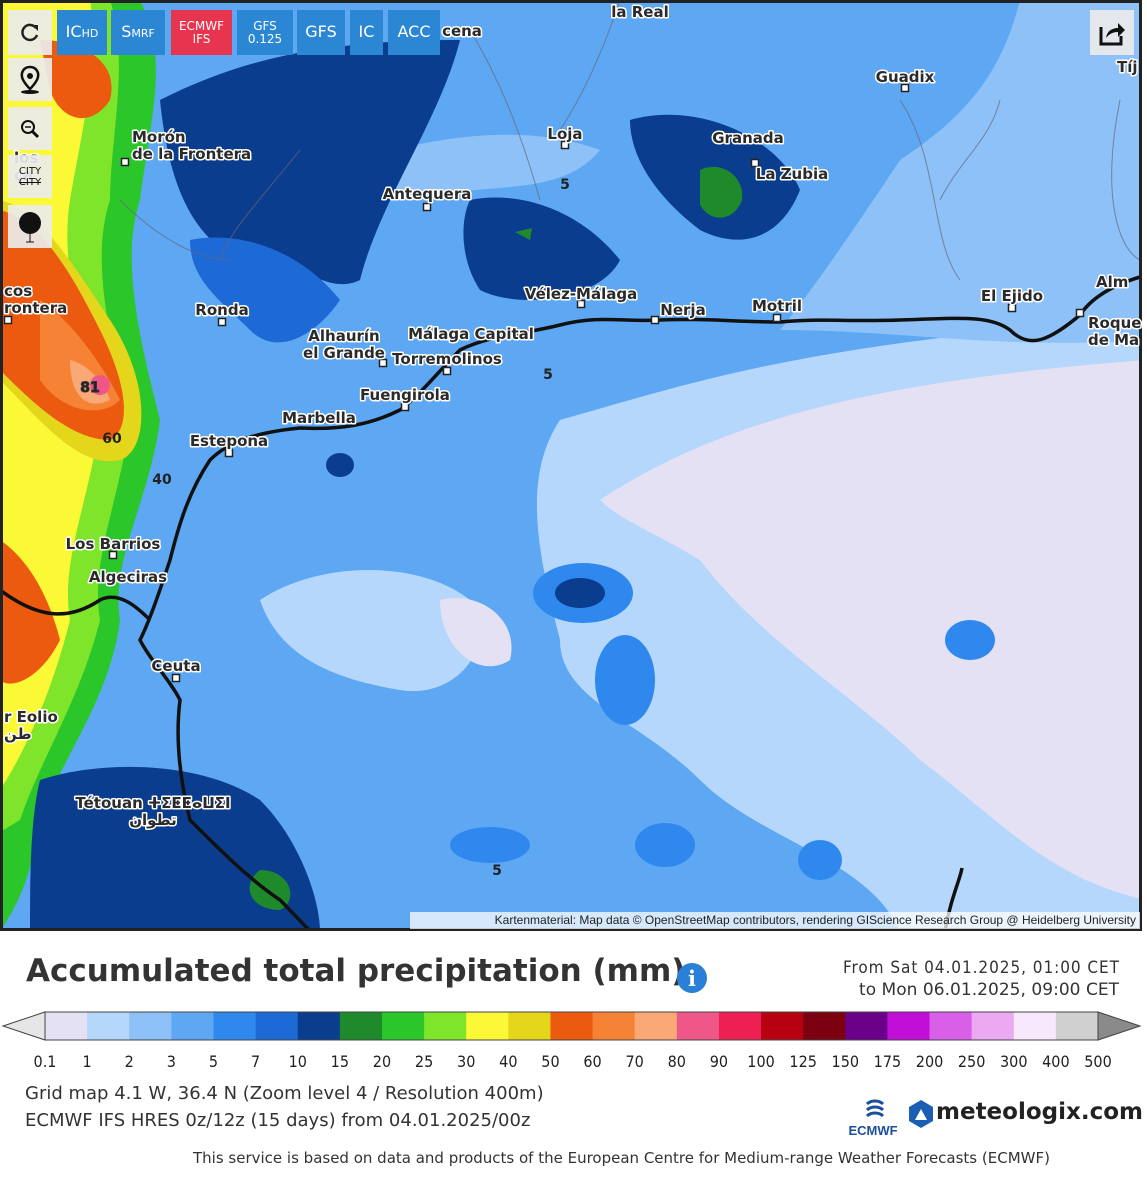  Describe the element at coordinates (112, 439) in the screenshot. I see `contour-label: 60` at that location.